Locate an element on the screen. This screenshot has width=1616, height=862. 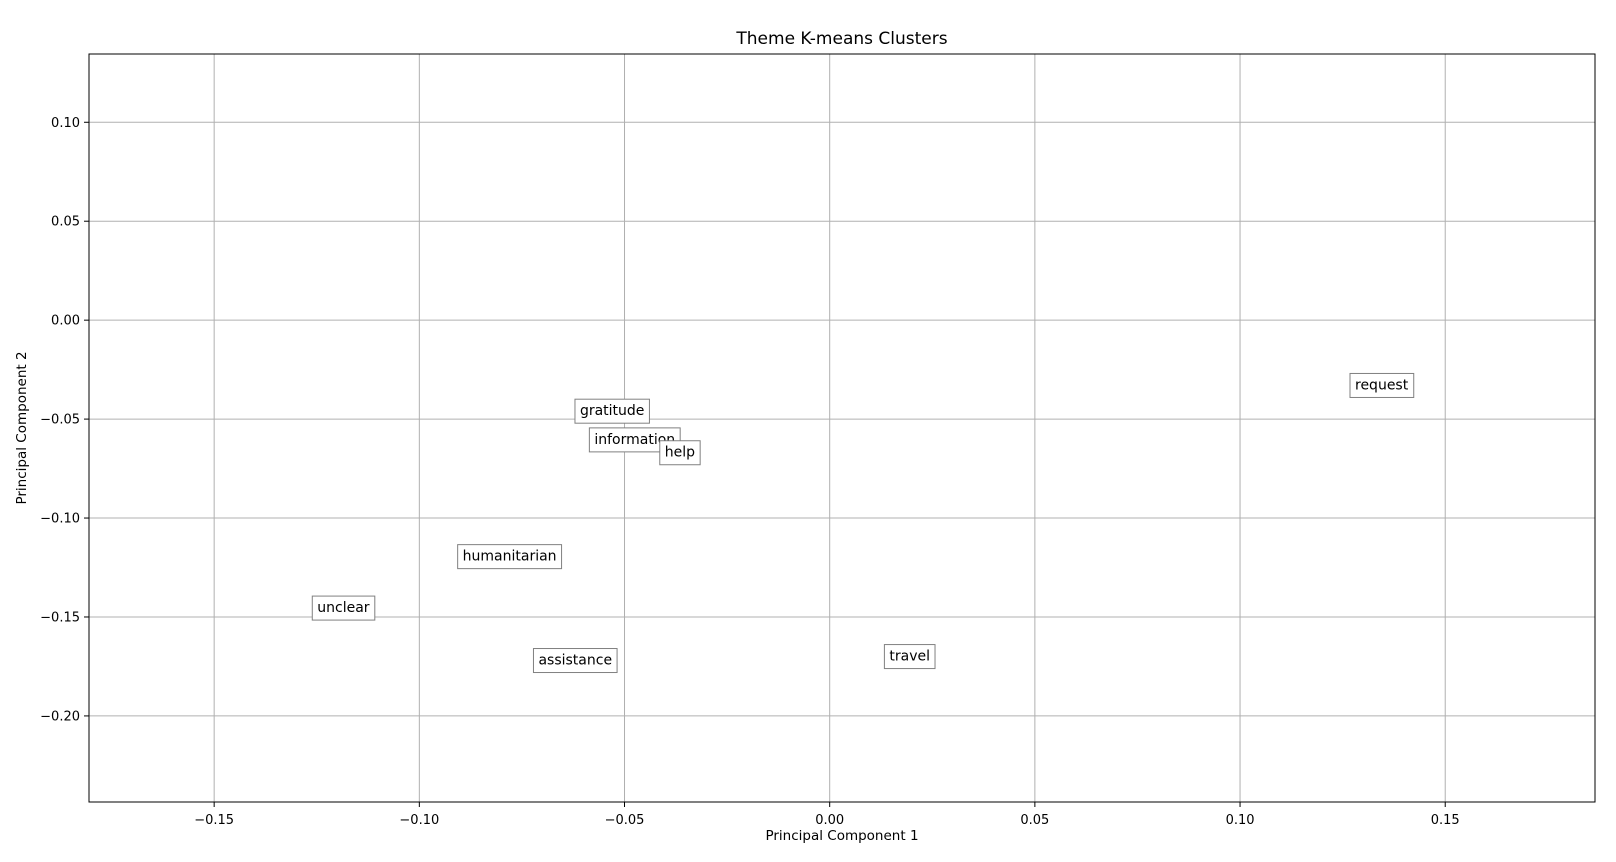
x-tick-label: 0.10 is located at coordinates (1240, 820).